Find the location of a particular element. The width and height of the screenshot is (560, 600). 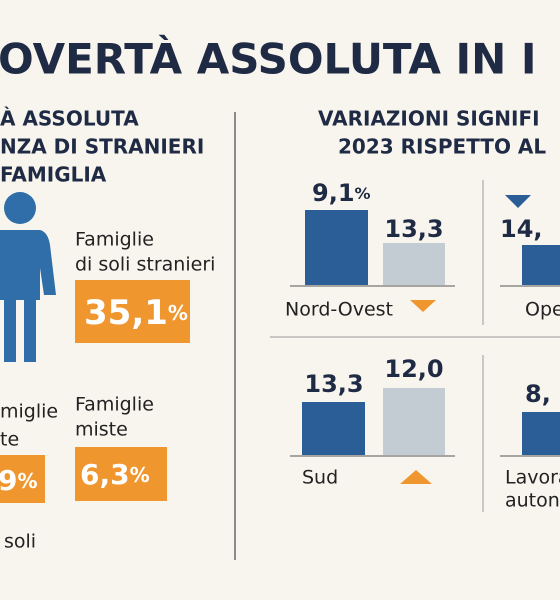

bar-value: 14, is located at coordinates (521, 229).